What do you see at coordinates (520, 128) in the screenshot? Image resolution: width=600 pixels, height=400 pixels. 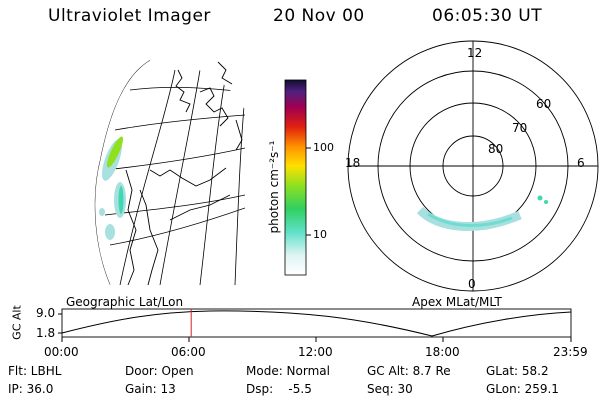 I see `lat-label-70: 70` at bounding box center [520, 128].